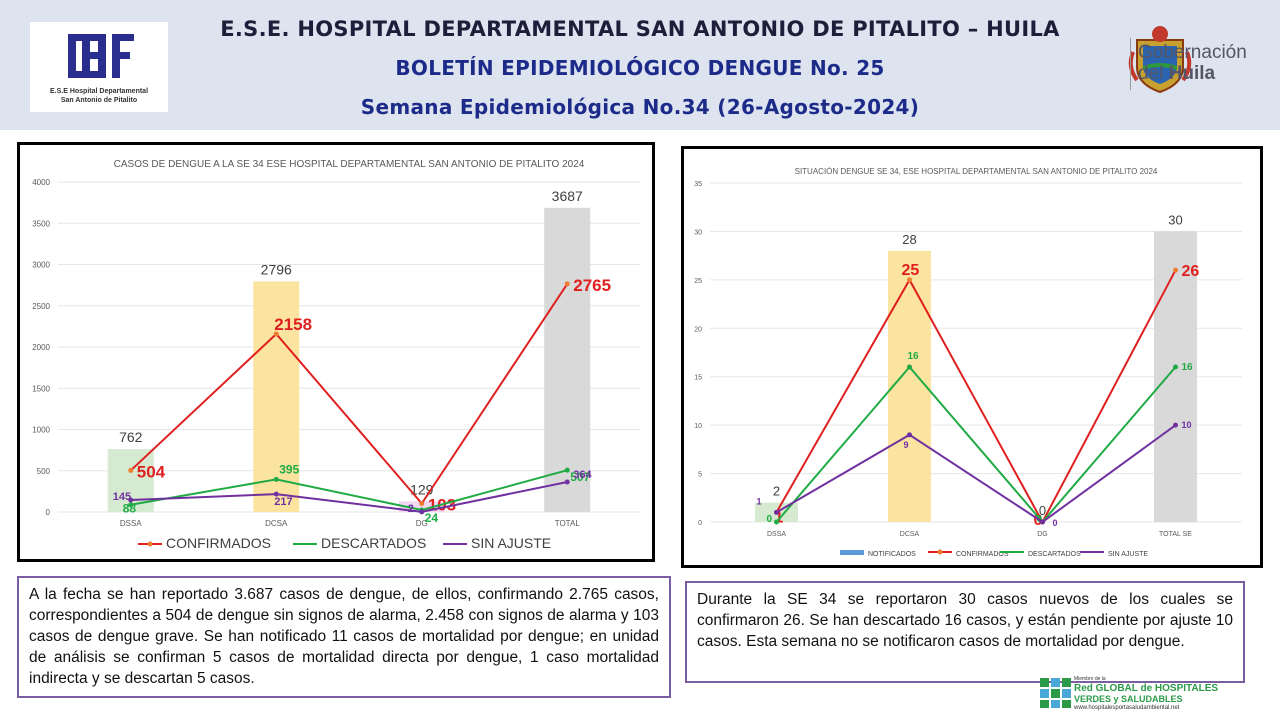  I want to click on y-tick-label: 3000, so click(41, 265).